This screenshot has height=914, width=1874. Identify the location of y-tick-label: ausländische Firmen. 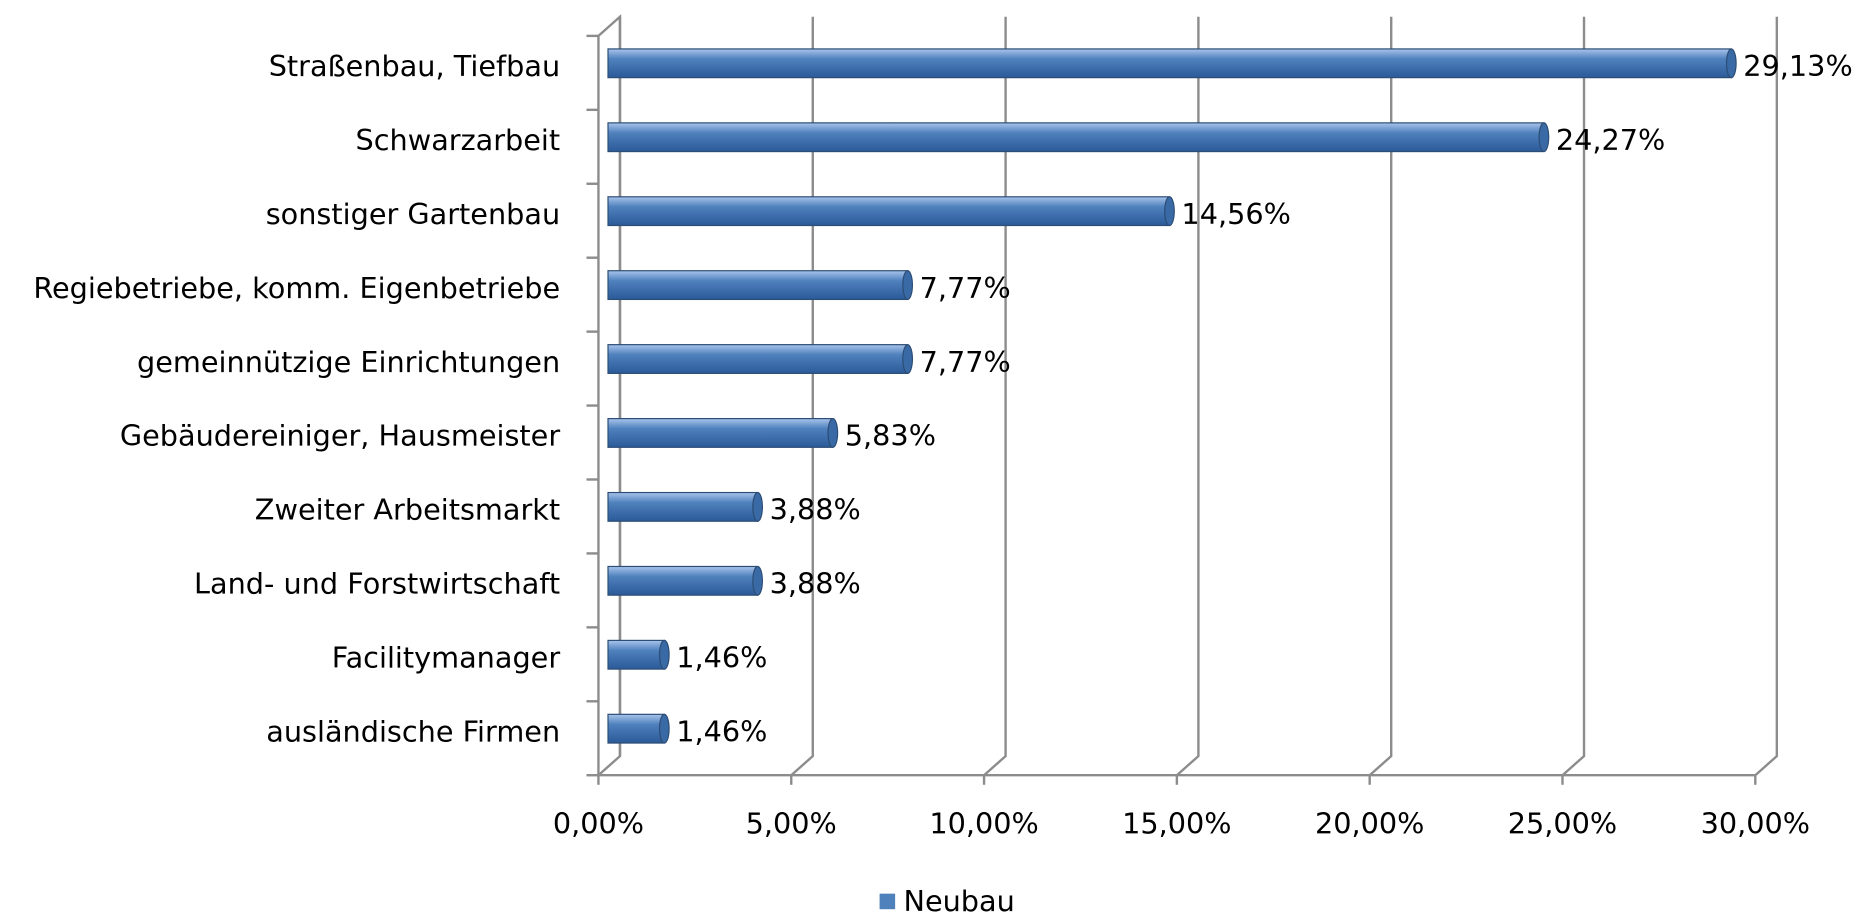
(413, 731).